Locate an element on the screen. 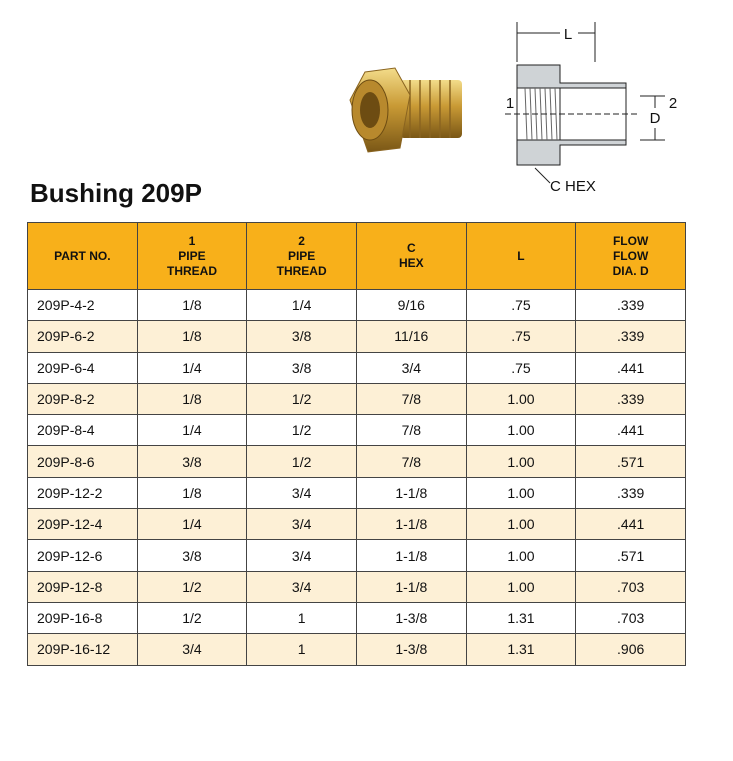  dimension-label: D is located at coordinates (655, 118).